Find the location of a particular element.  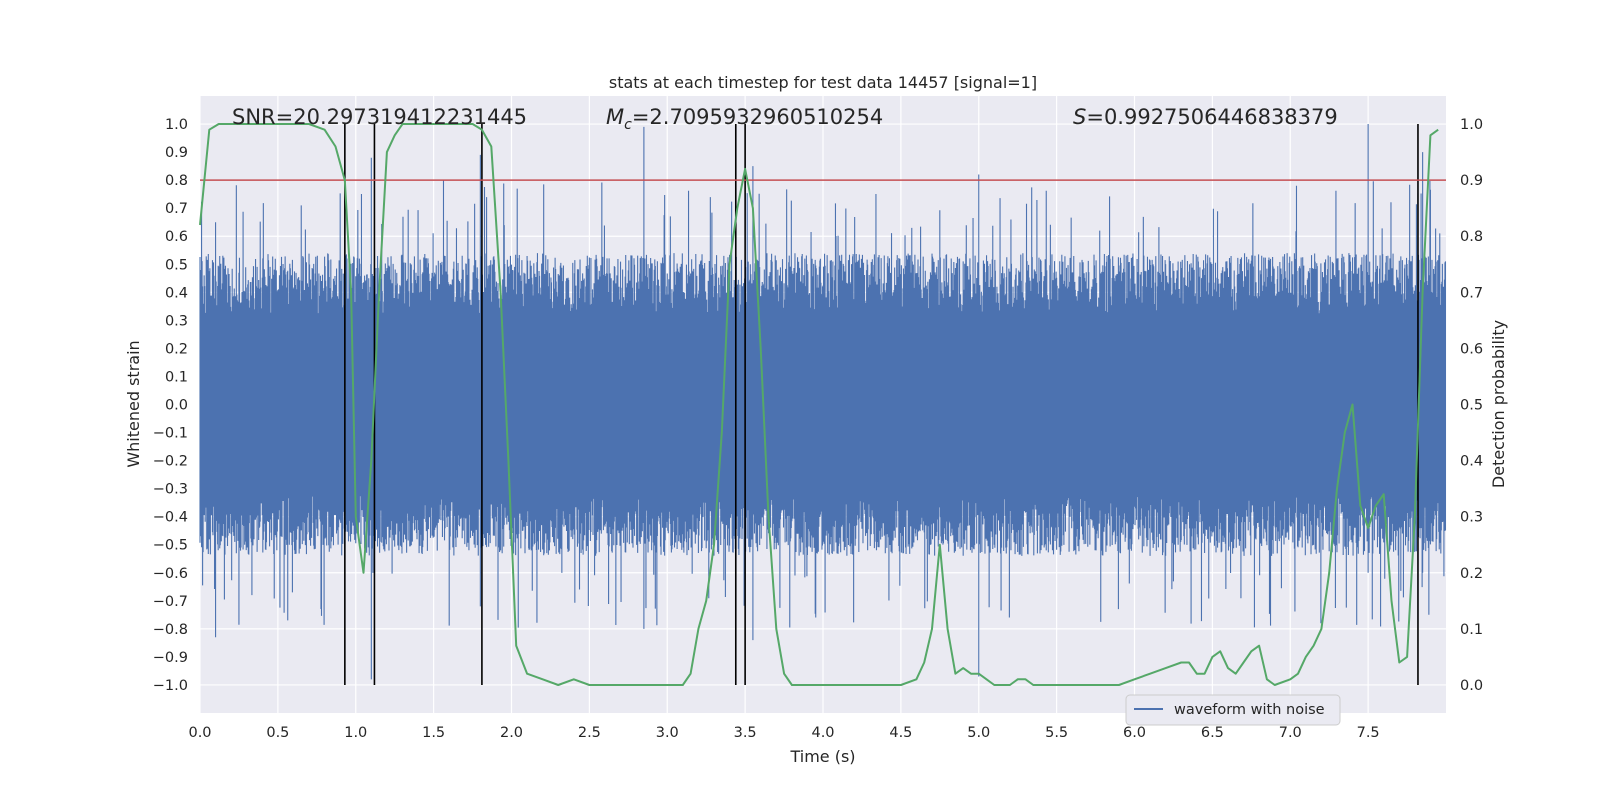

x-tick-label: 7.0 is located at coordinates (1290, 733).